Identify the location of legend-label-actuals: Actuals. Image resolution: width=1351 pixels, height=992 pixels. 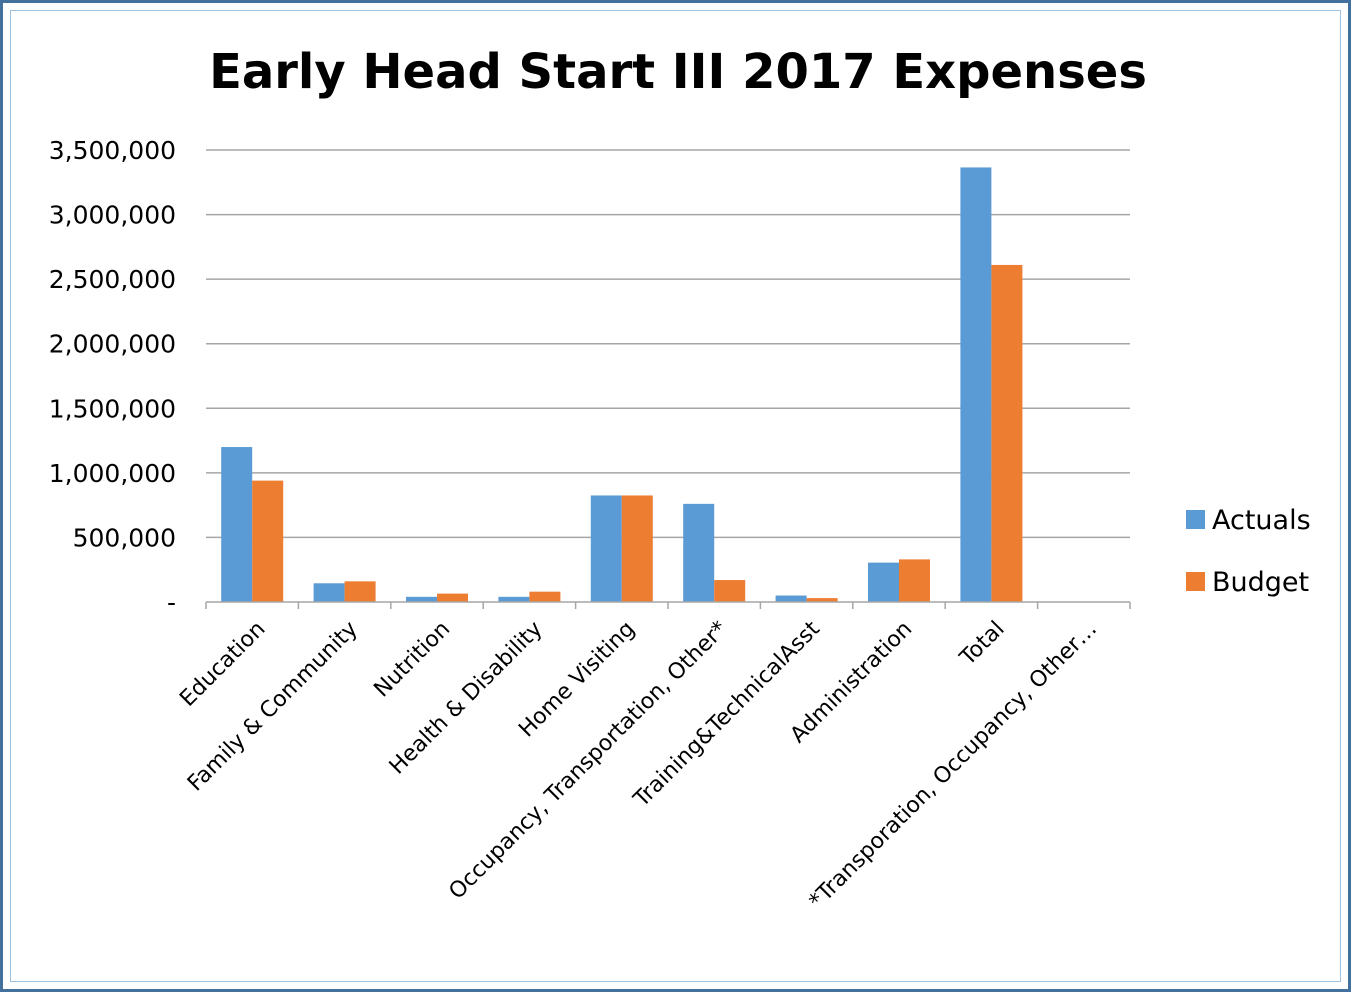
(1261, 520).